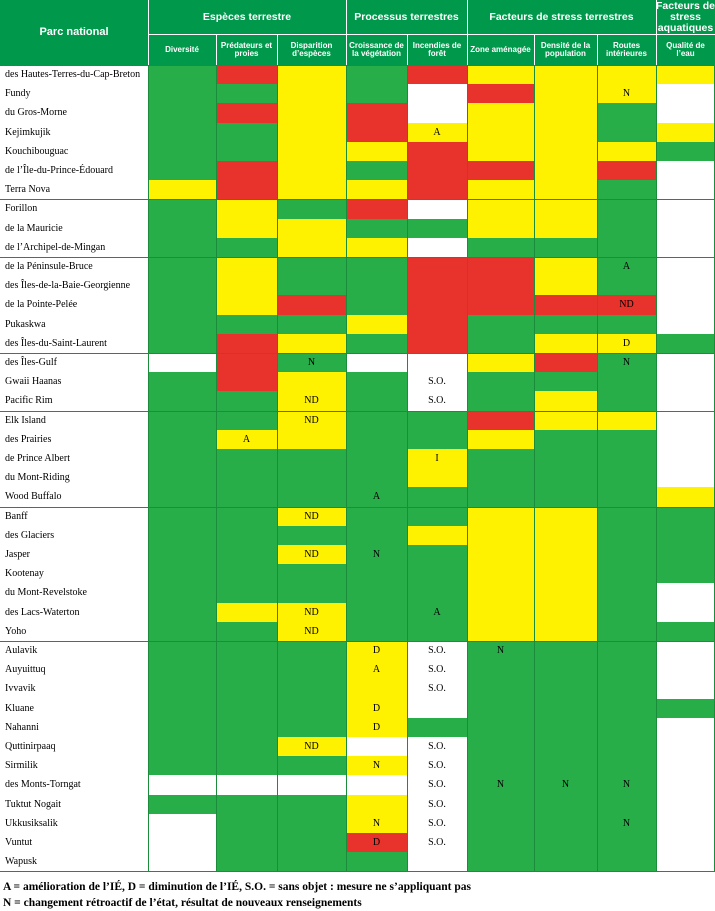 The image size is (715, 911). Describe the element at coordinates (685, 17) in the screenshot. I see `header-group: Facteurs de stress aquatiques` at that location.